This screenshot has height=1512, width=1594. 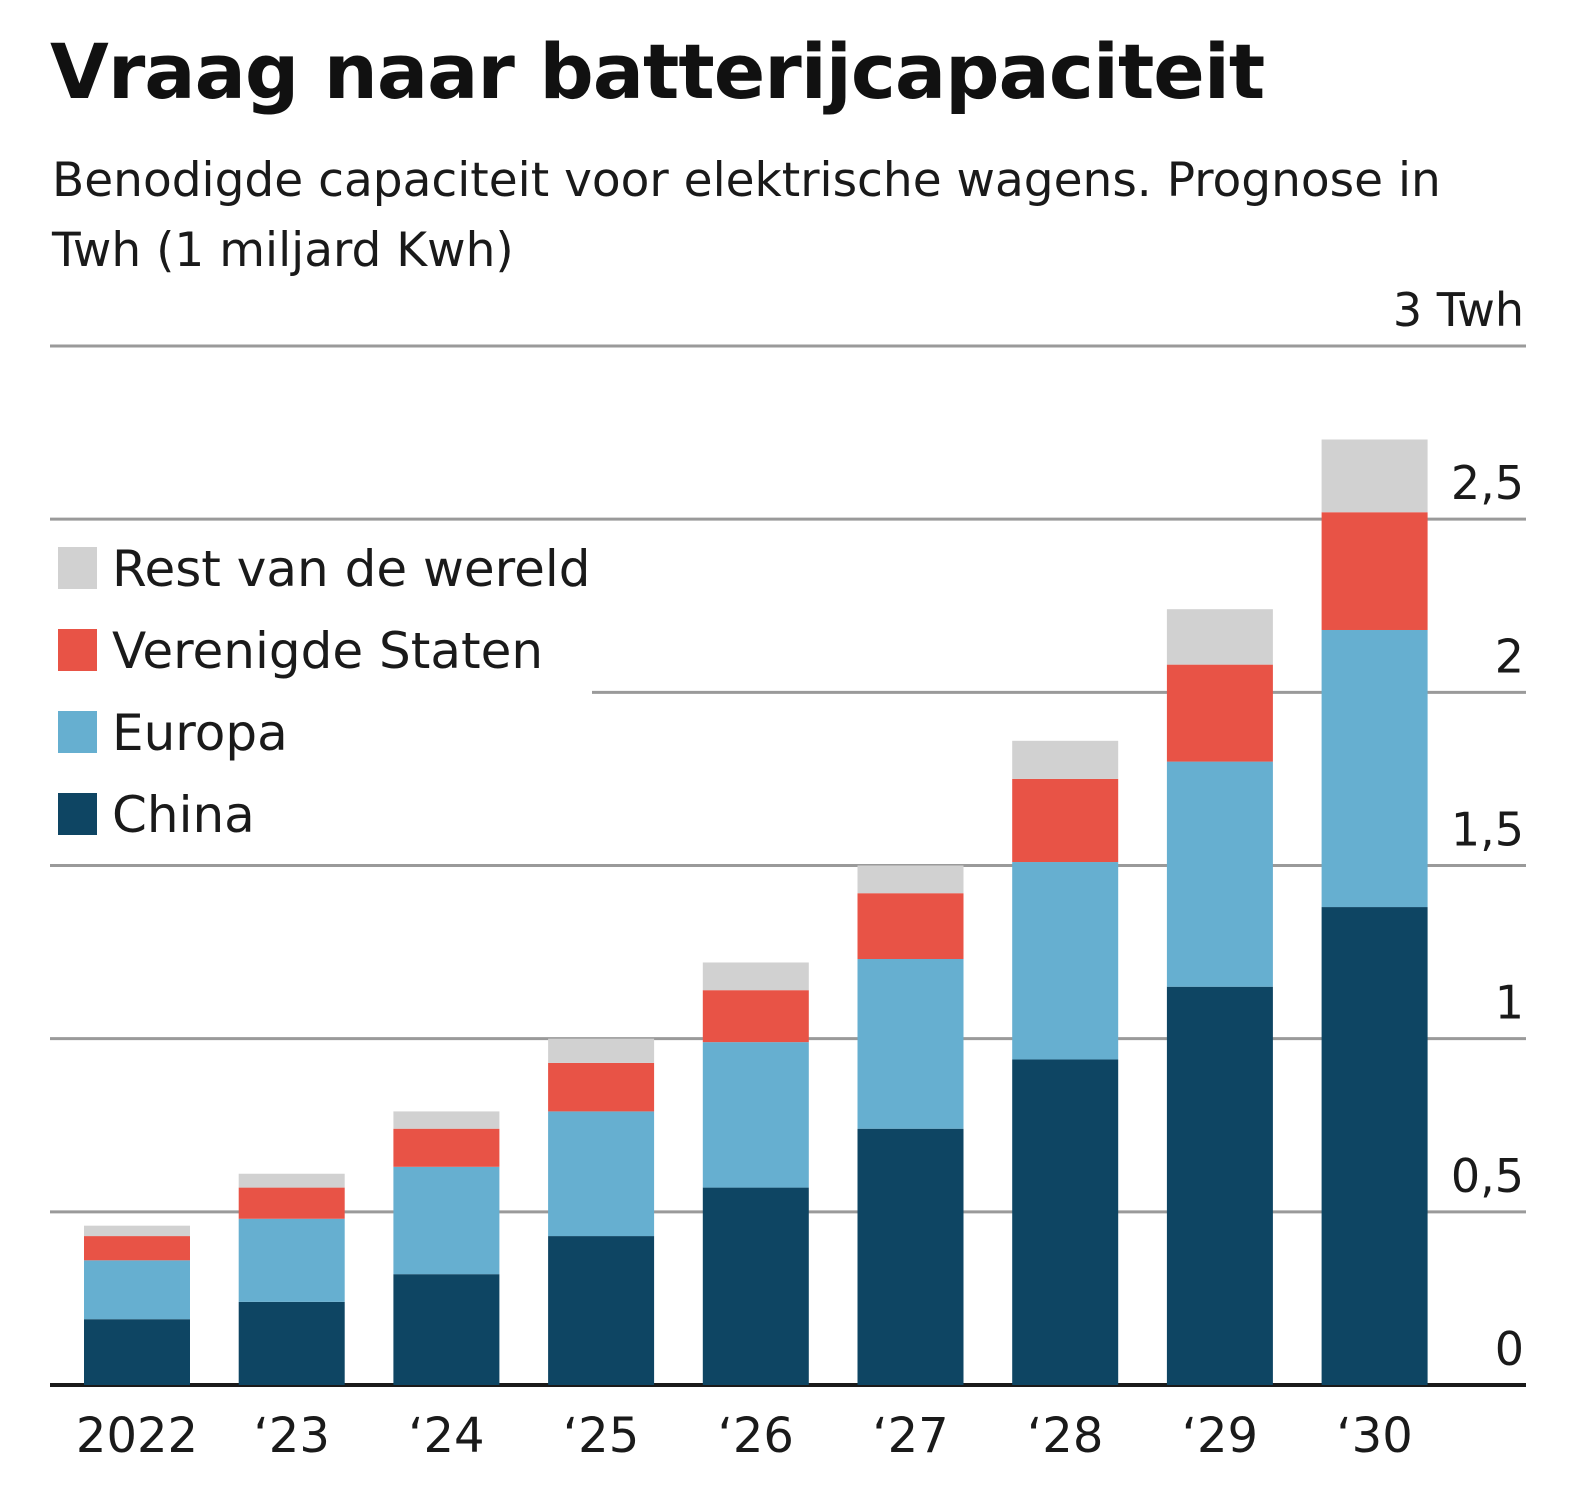 I want to click on legend-label: Verenigde Staten, so click(x=327, y=651).